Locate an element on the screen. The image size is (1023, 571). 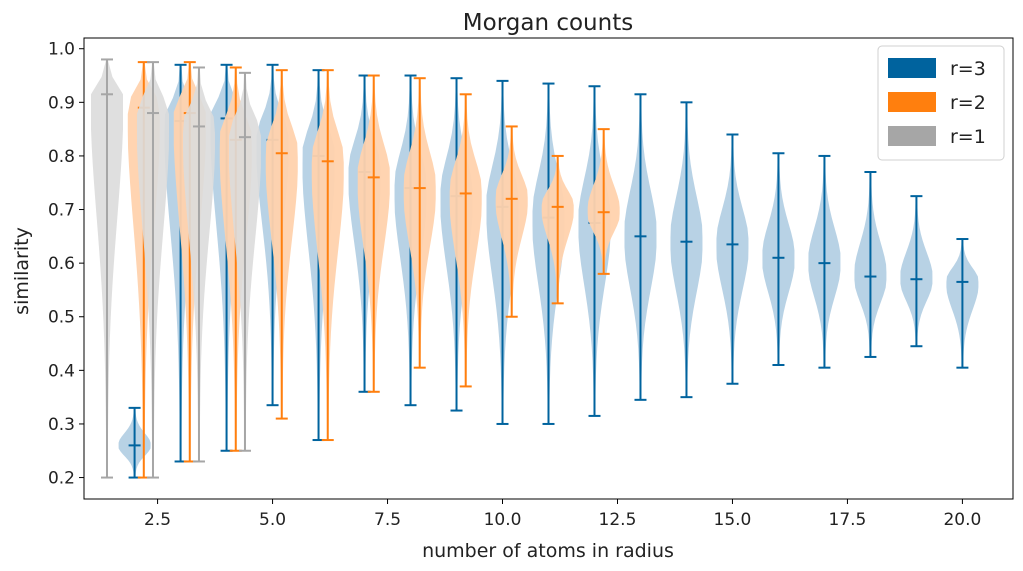
legend: r=3 r=2 r=1 is located at coordinates (941, 103).